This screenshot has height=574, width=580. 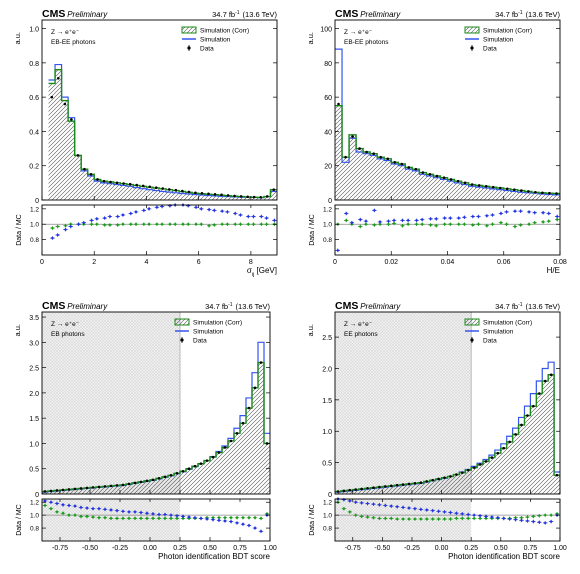 I want to click on x-tick-label: -0.75, so click(x=353, y=548).